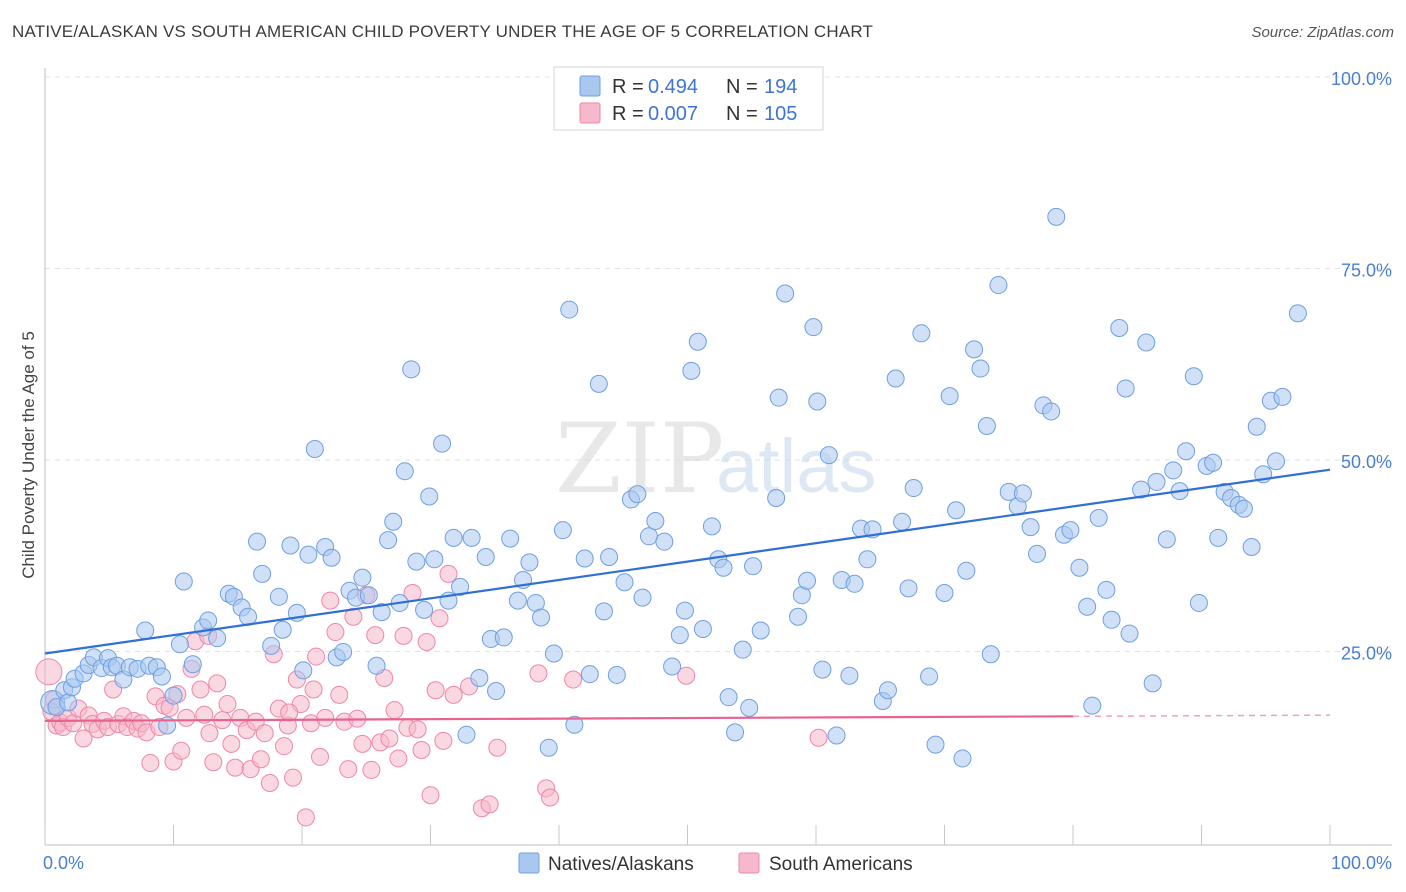 The height and width of the screenshot is (892, 1406). Describe the element at coordinates (673, 114) in the screenshot. I see `legend-r-value-2: 0.007` at that location.